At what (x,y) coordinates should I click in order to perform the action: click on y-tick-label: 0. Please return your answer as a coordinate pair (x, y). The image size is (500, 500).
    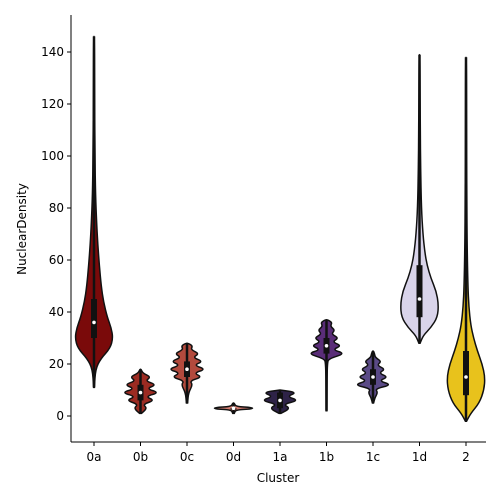
    Looking at the image, I should click on (60, 416).